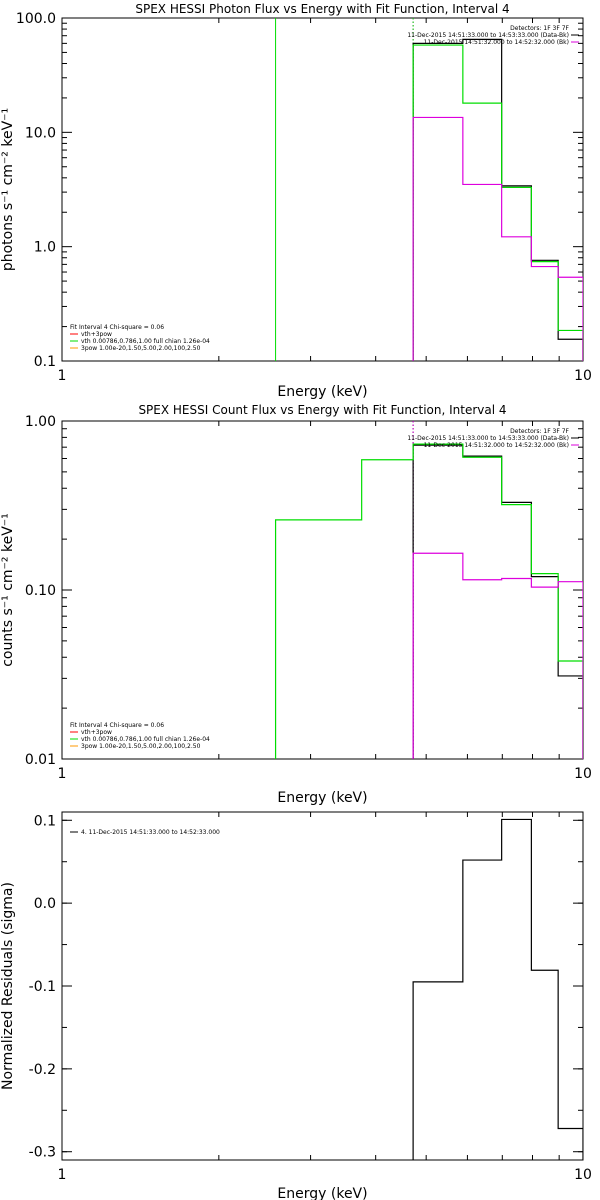  Describe the element at coordinates (42, 1153) in the screenshot. I see `y-tick-label: -0.3` at that location.